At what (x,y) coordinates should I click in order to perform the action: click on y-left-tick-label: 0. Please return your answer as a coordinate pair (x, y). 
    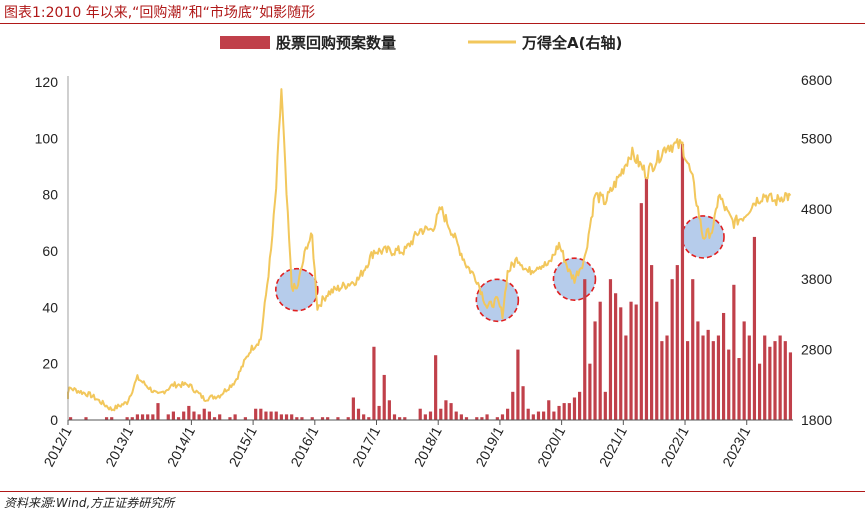
    Looking at the image, I should click on (54, 420).